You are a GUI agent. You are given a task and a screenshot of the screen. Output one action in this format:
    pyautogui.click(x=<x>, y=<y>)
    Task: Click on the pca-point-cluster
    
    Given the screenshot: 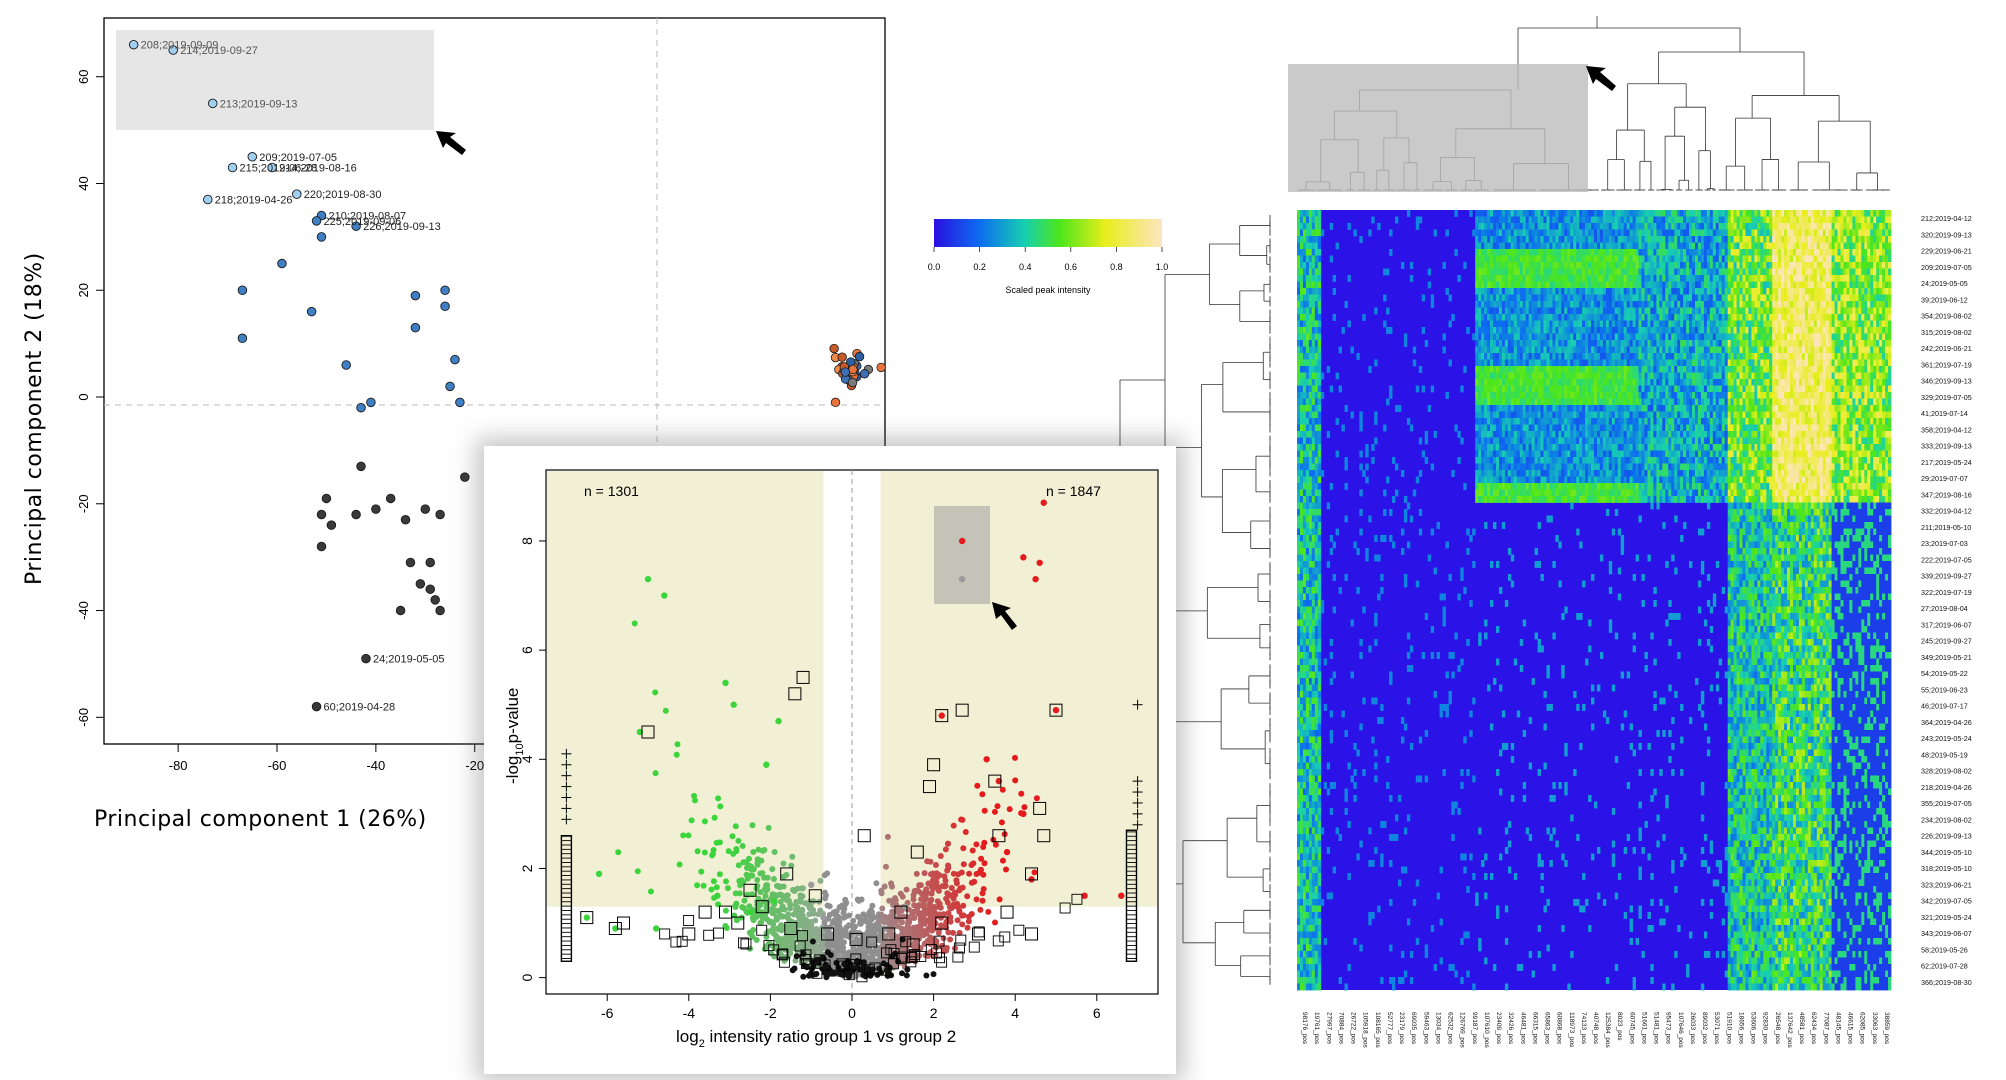 What is the action you would take?
    pyautogui.click(x=852, y=382)
    